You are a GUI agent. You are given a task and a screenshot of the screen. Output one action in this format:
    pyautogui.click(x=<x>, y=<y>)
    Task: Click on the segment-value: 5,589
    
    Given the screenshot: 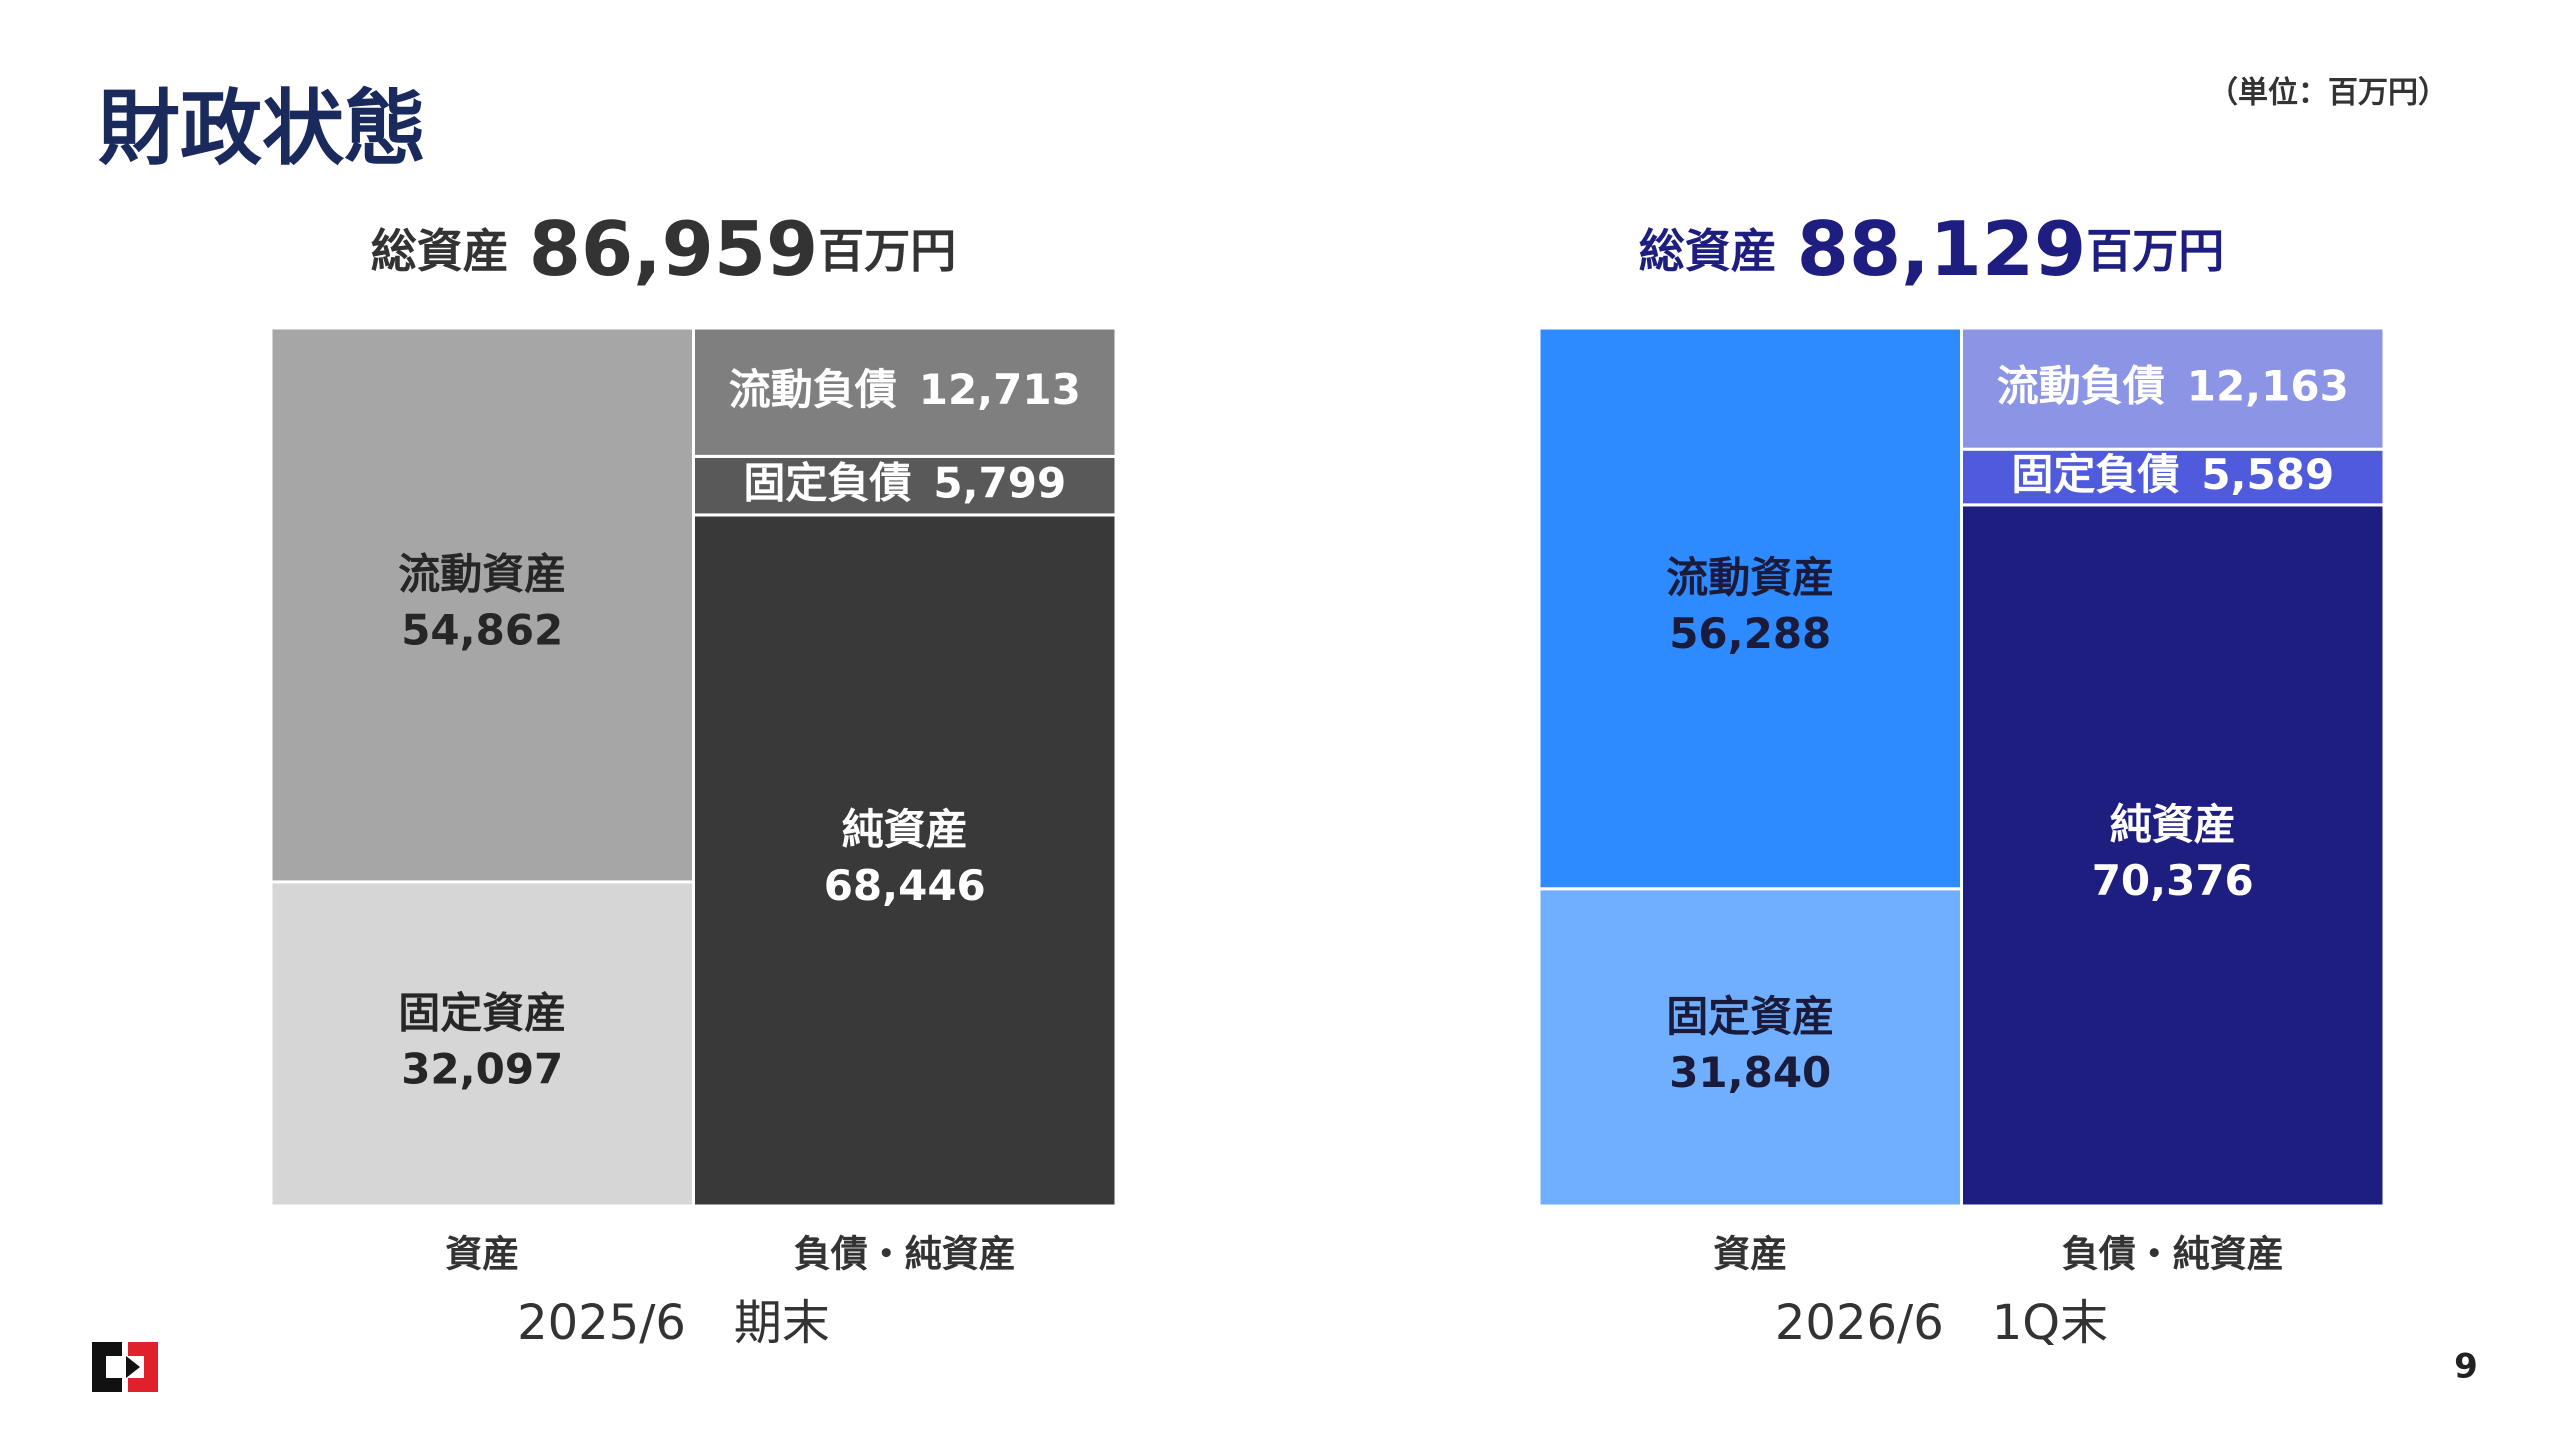 What is the action you would take?
    pyautogui.click(x=2267, y=474)
    